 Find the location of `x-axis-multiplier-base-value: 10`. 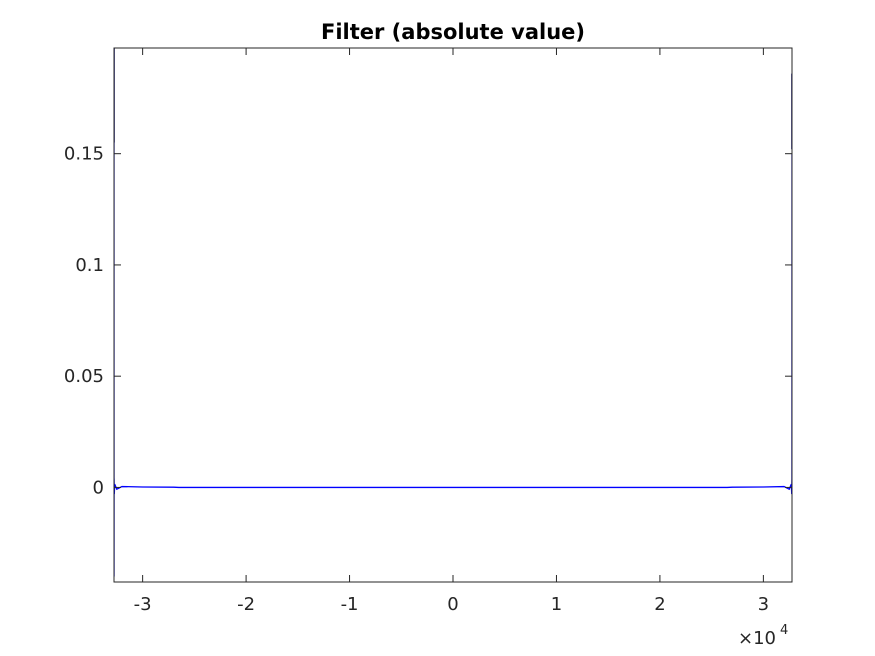

x-axis-multiplier-base-value: 10 is located at coordinates (764, 638).